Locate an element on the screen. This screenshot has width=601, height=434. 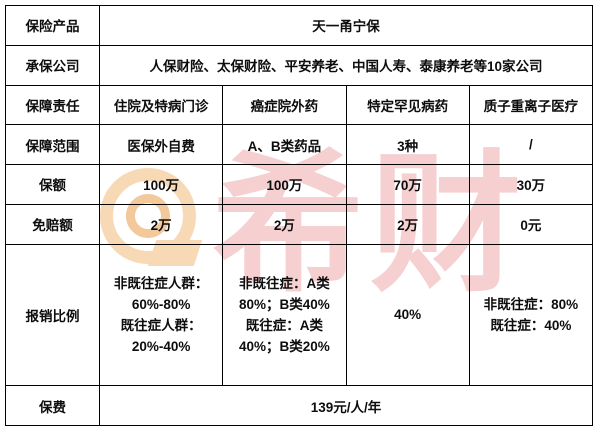
table-row: 保障责任 住院及特病门诊 癌症院外药 特定罕见病药 质子重离子医疗 is located at coordinates (299, 105).